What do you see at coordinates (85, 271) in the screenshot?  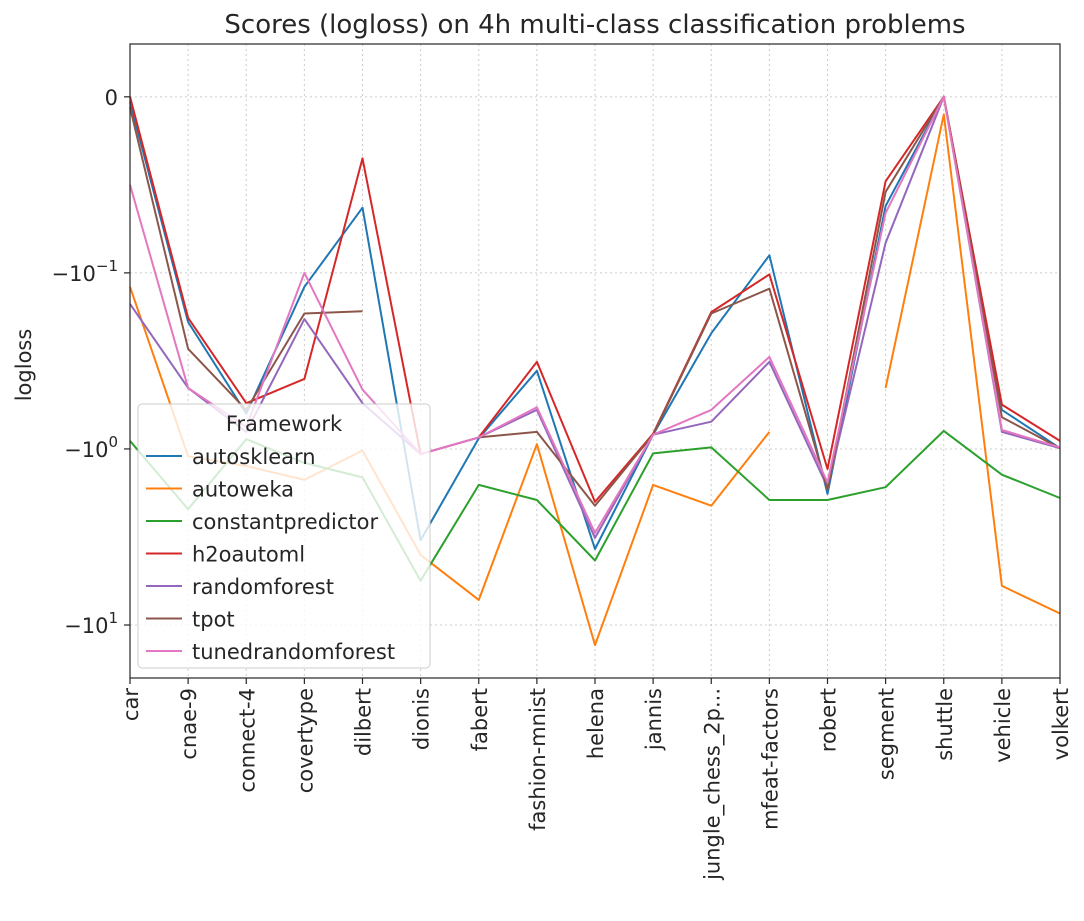 I see `y-tick-label: −10−1` at bounding box center [85, 271].